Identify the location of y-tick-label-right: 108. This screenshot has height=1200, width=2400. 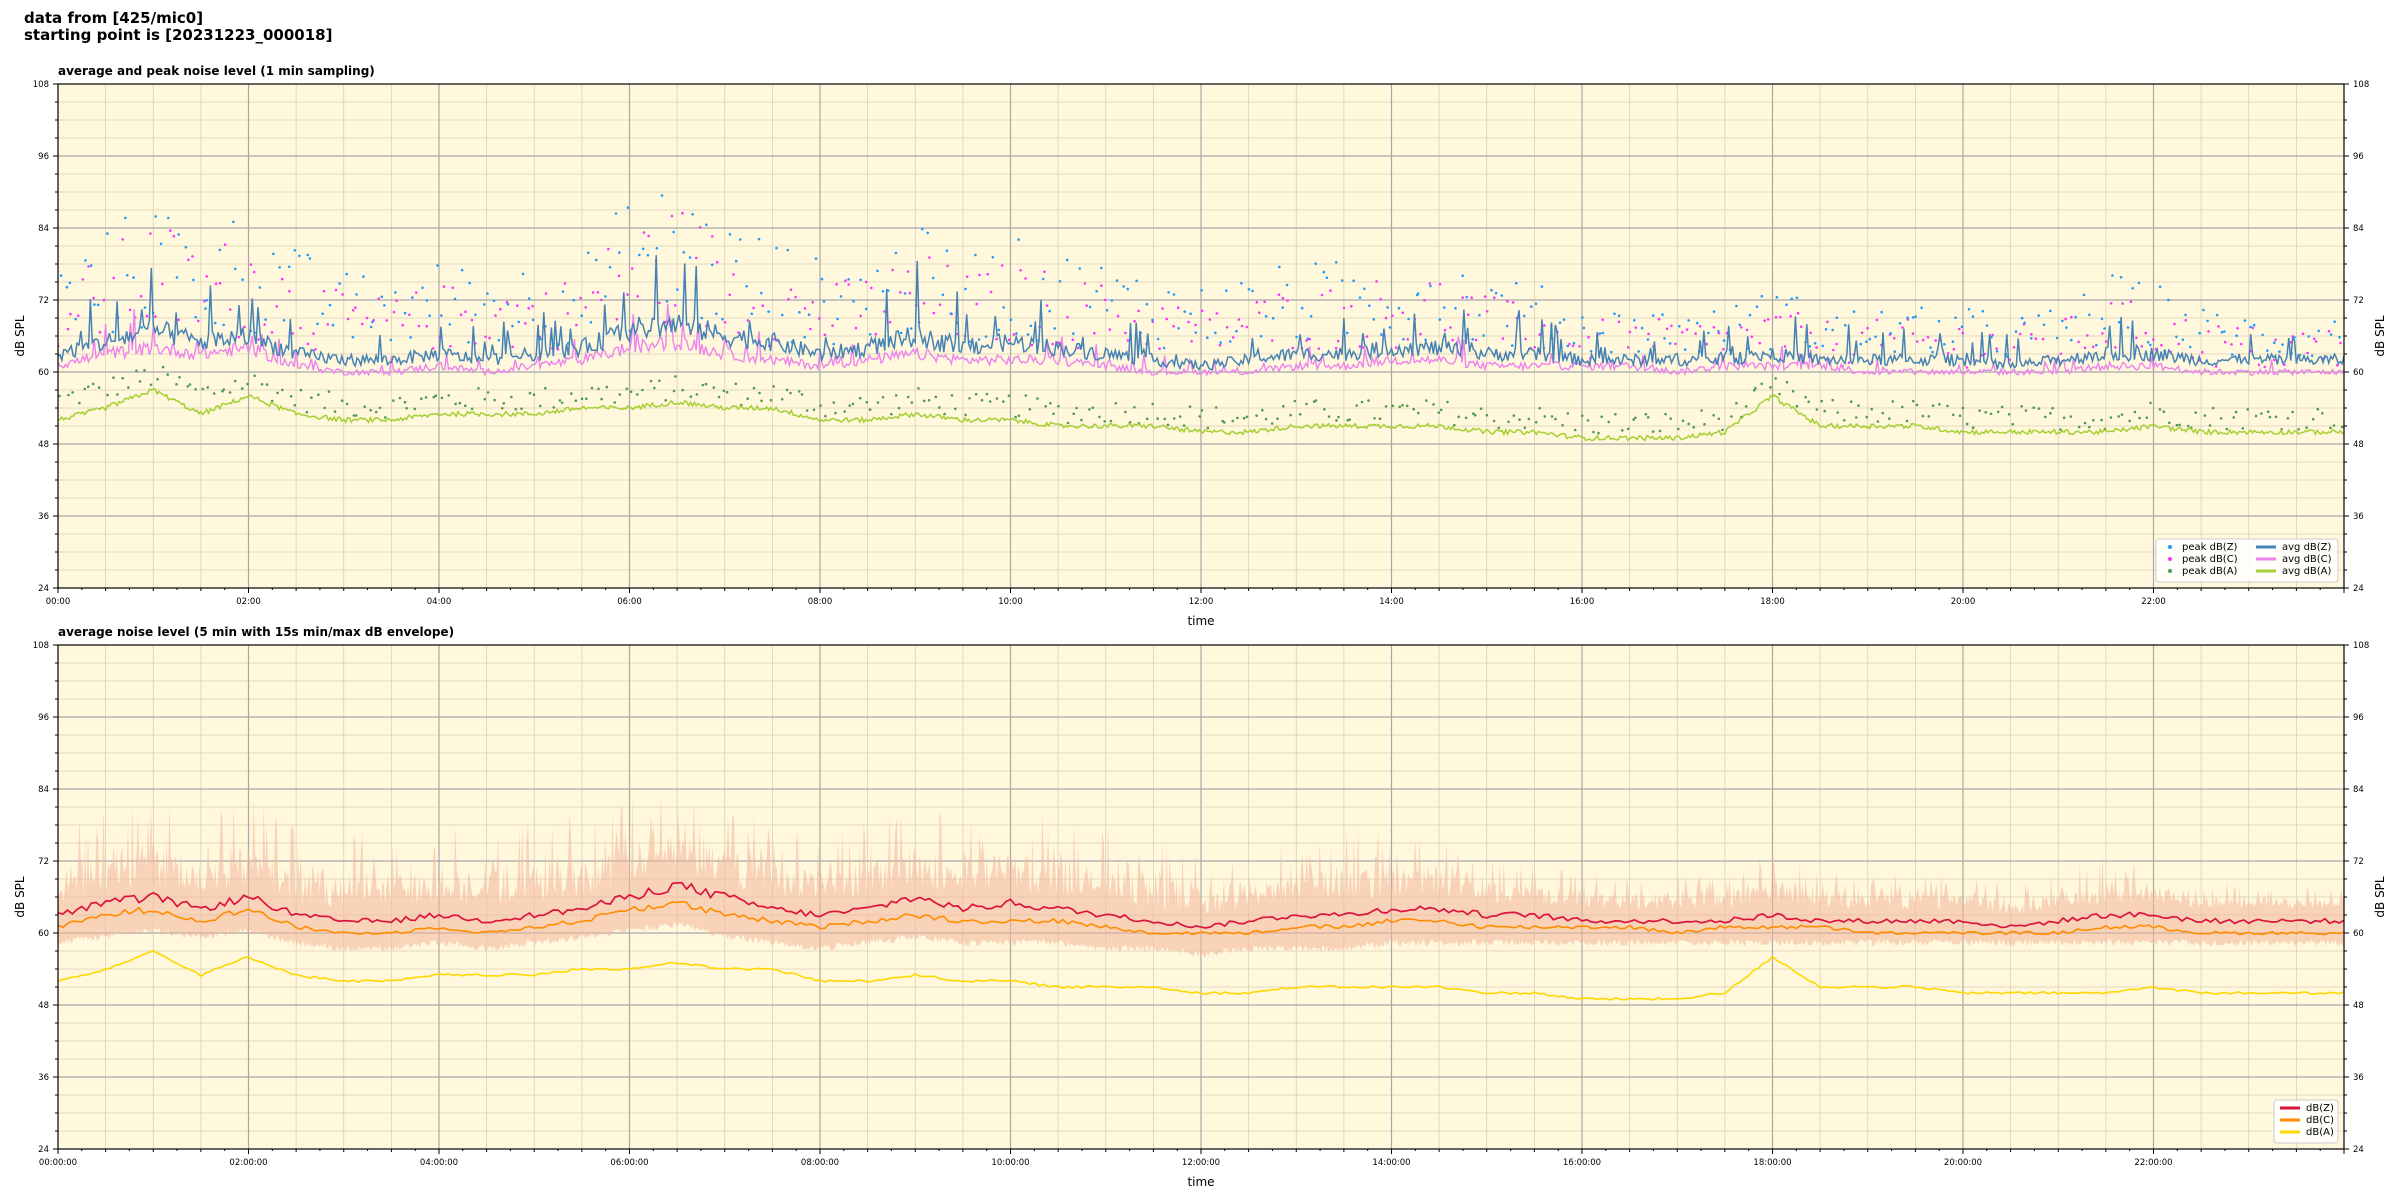
(2361, 646).